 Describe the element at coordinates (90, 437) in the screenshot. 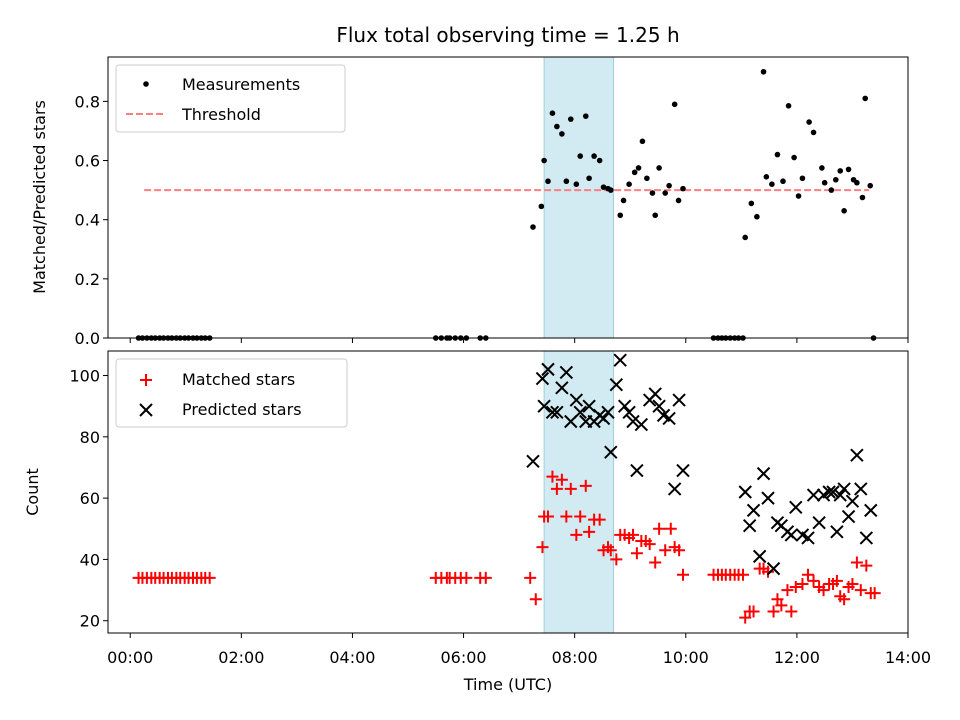

I see `y-tick-label: 80` at that location.